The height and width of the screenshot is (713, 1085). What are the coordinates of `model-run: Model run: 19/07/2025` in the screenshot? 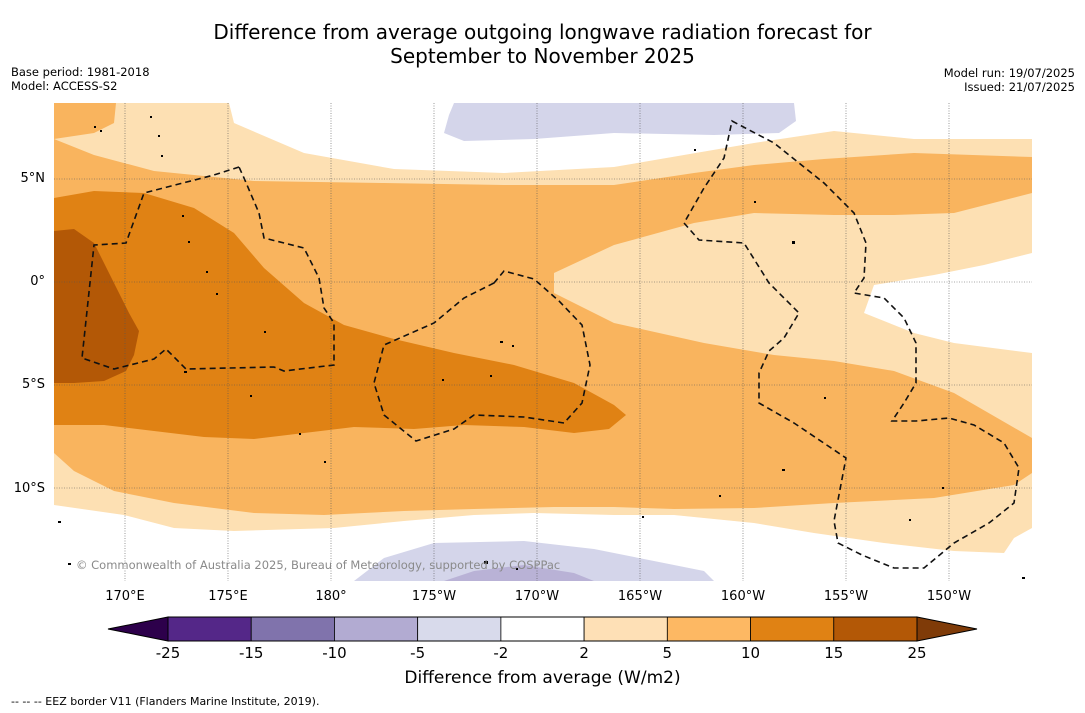 It's located at (1009, 73).